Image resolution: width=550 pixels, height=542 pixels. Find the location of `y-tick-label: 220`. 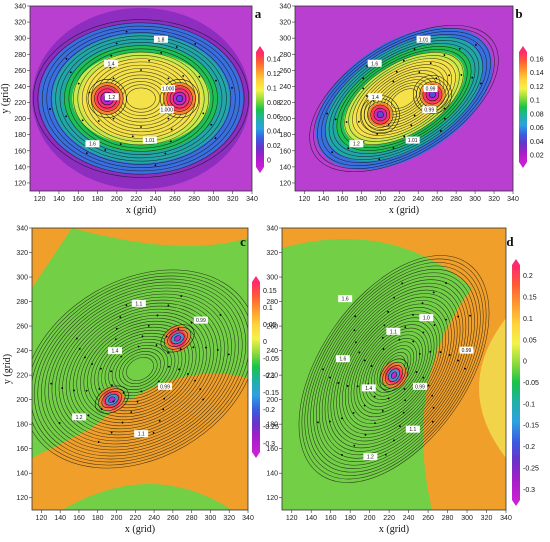

y-tick-label: 220 is located at coordinates (272, 376).